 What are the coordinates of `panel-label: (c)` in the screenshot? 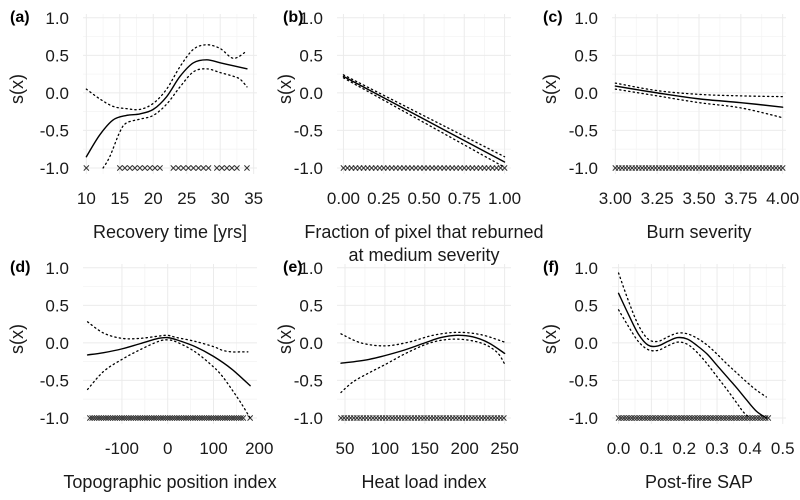 It's located at (553, 17).